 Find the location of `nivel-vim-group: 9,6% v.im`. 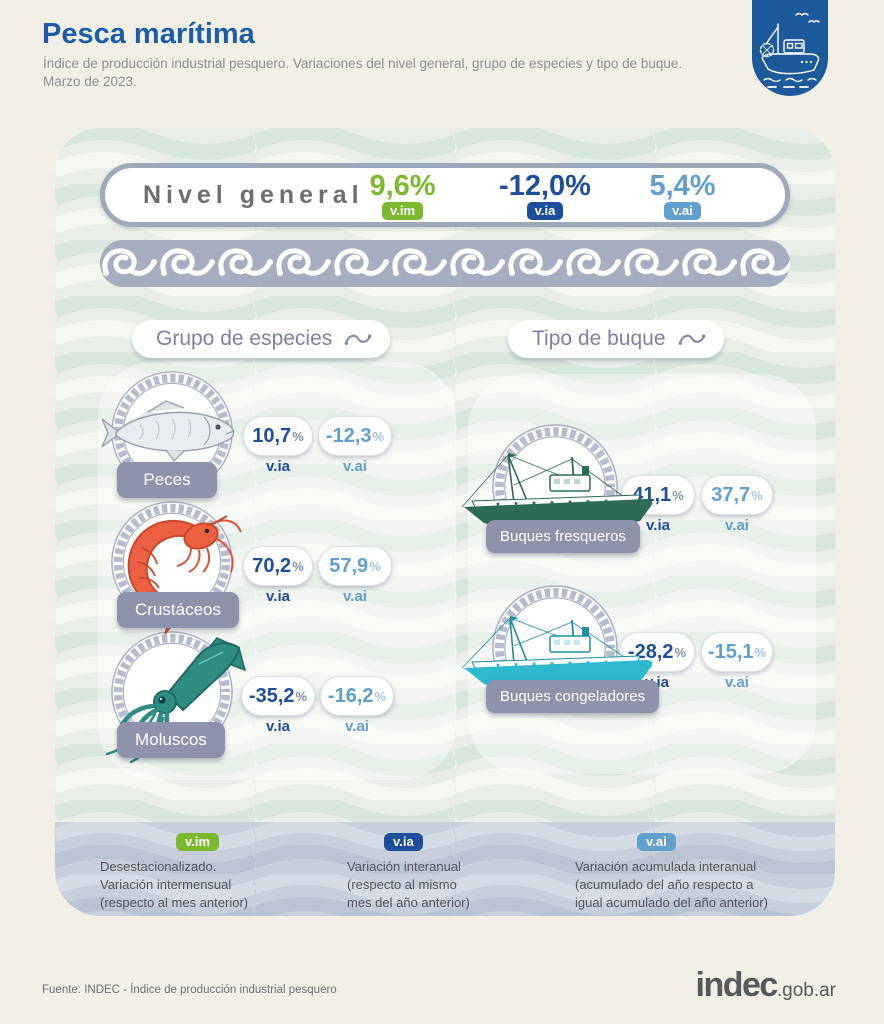

nivel-vim-group: 9,6% v.im is located at coordinates (402, 195).